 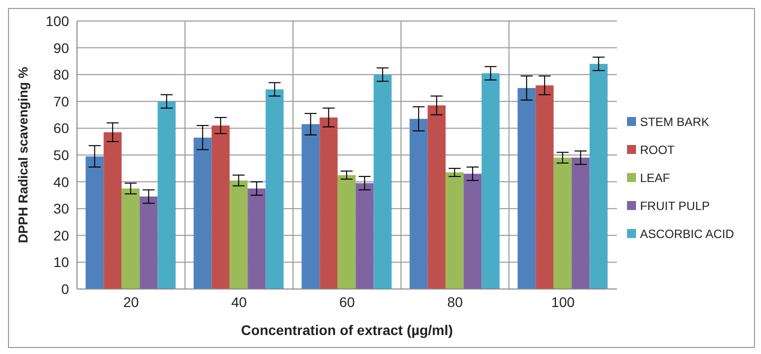 What do you see at coordinates (455, 302) in the screenshot?
I see `x-tick-label: 80` at bounding box center [455, 302].